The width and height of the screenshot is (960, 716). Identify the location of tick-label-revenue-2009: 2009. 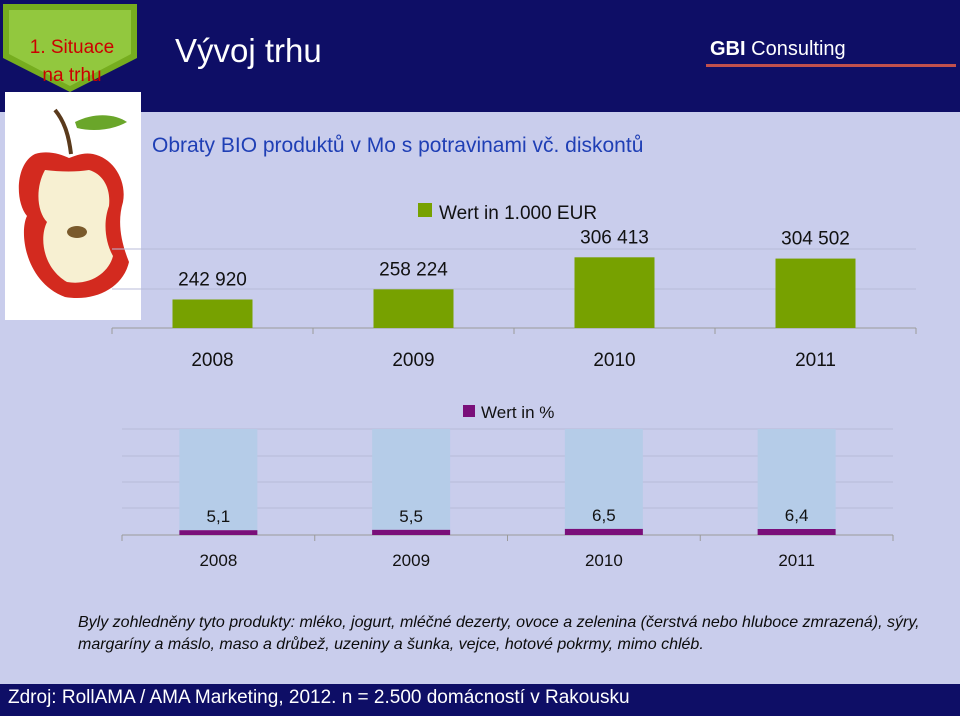
(413, 360).